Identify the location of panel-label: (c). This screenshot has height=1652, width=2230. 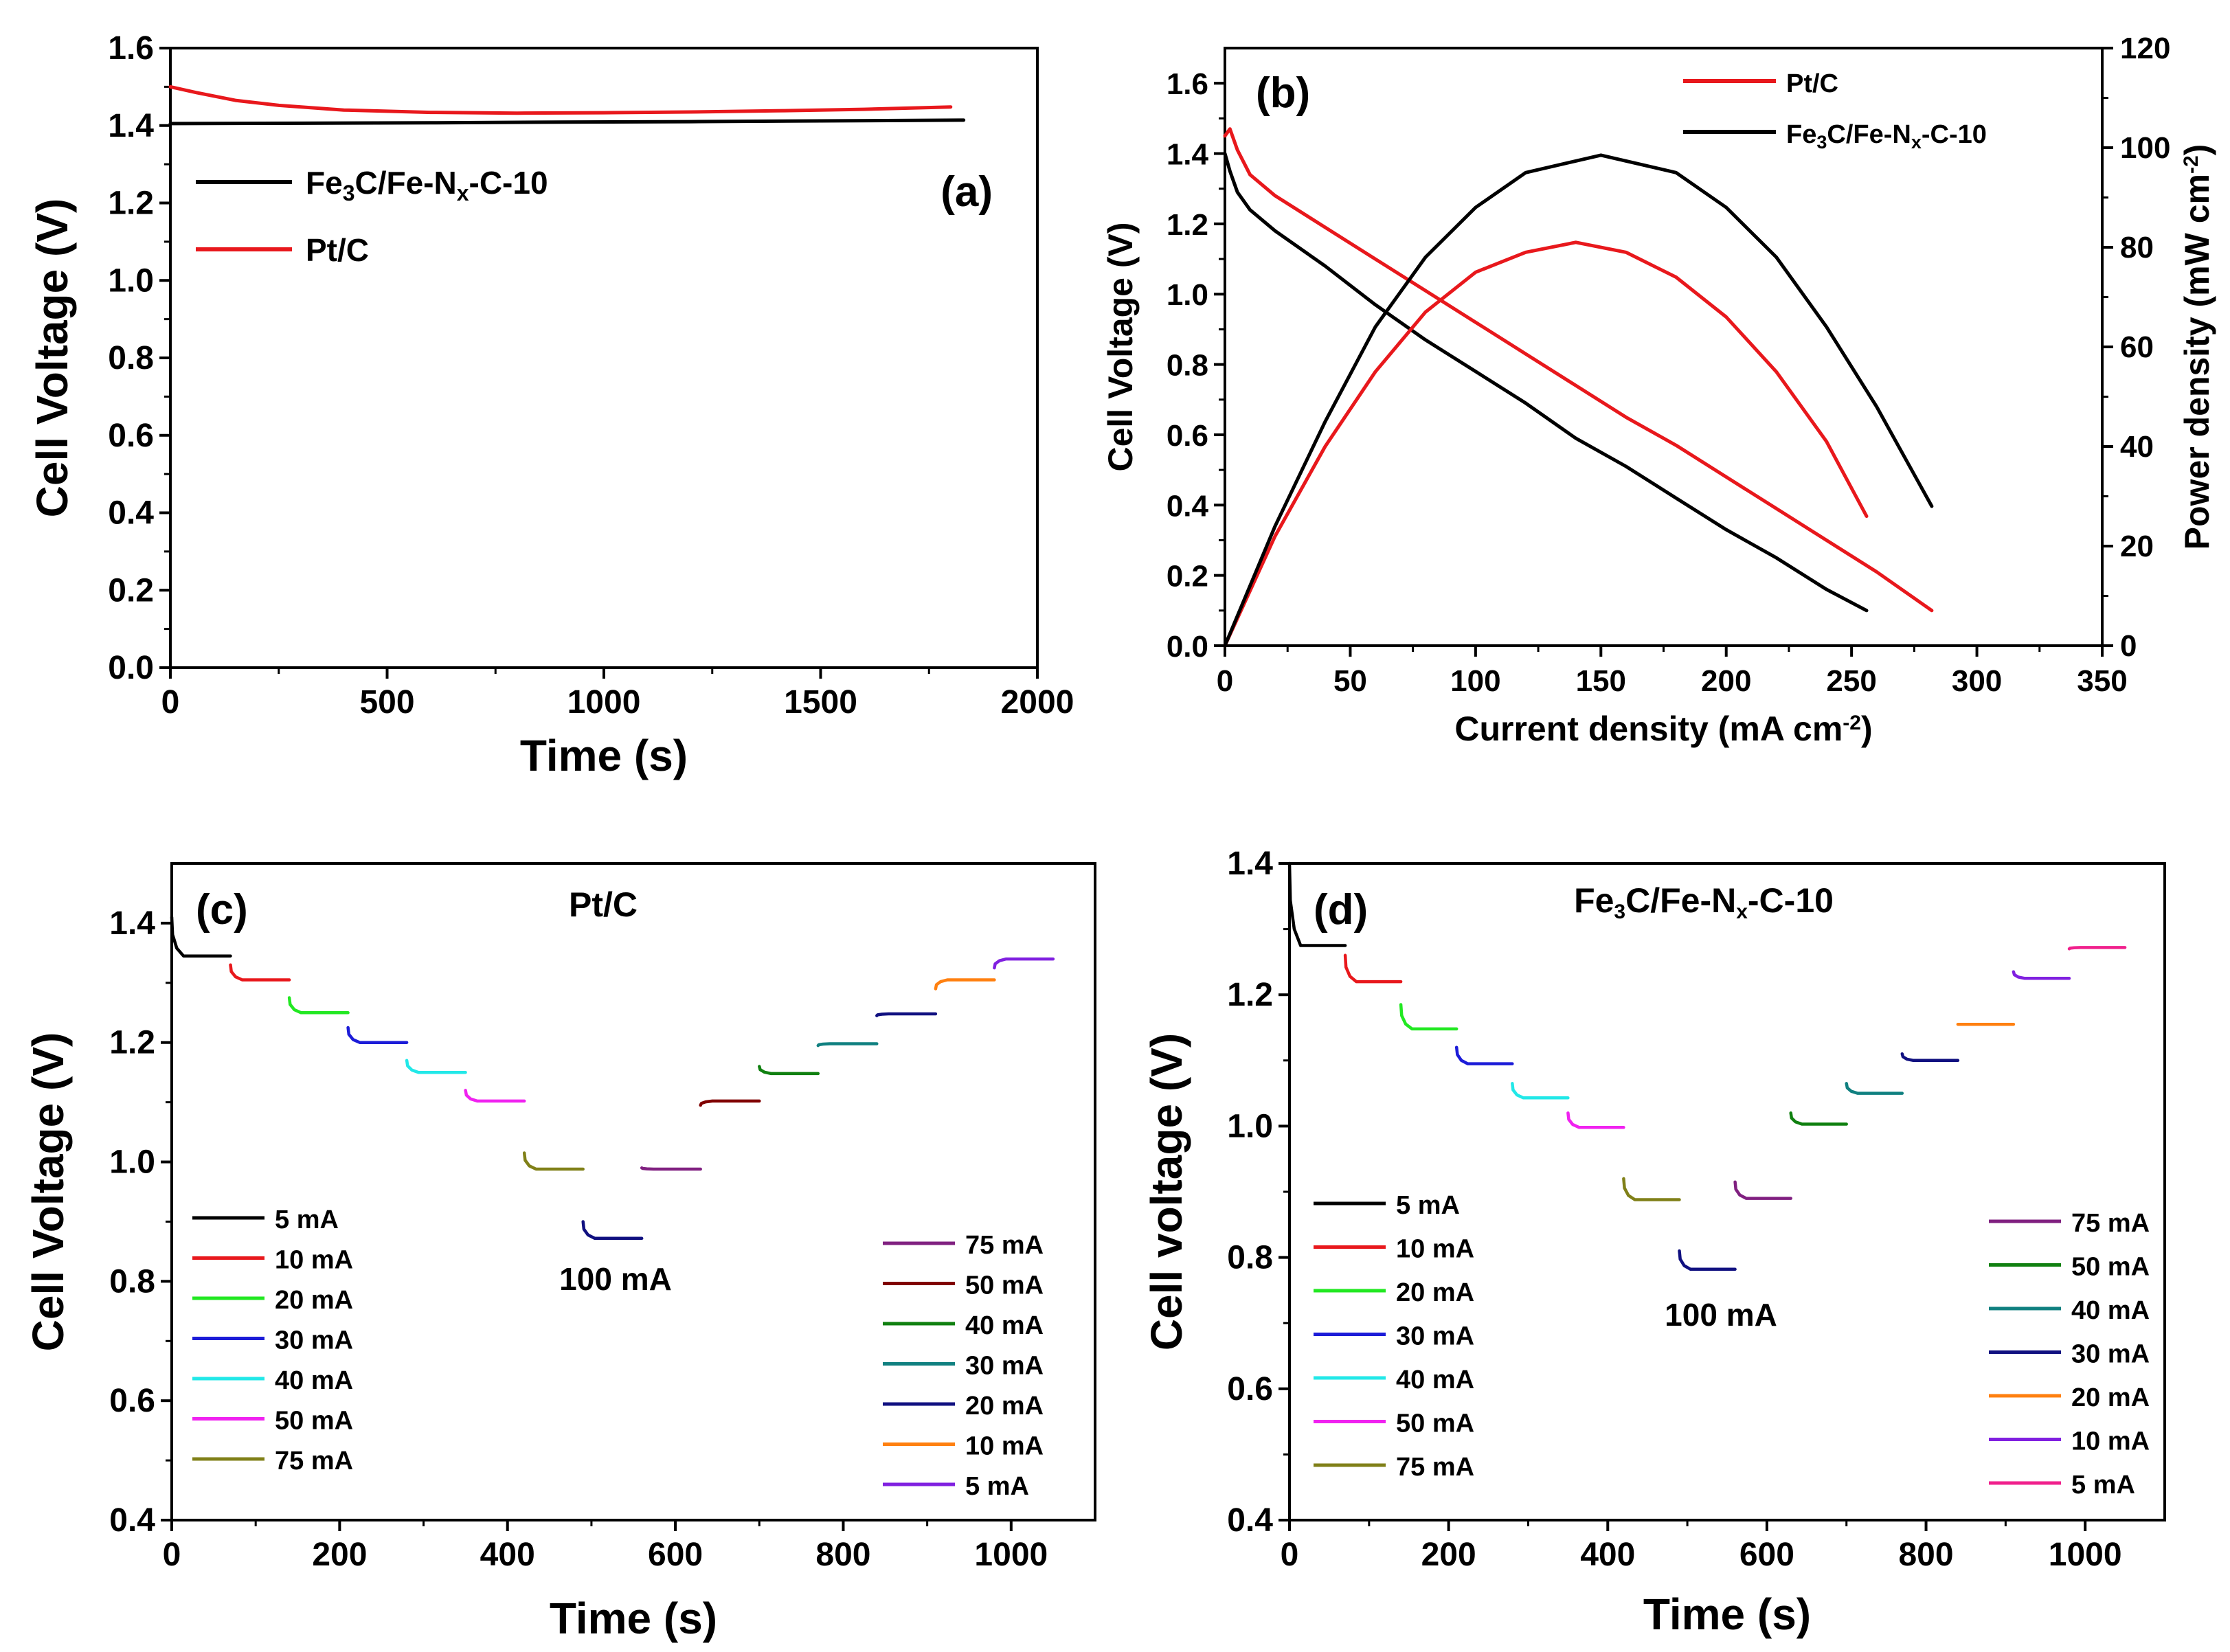
(222, 910).